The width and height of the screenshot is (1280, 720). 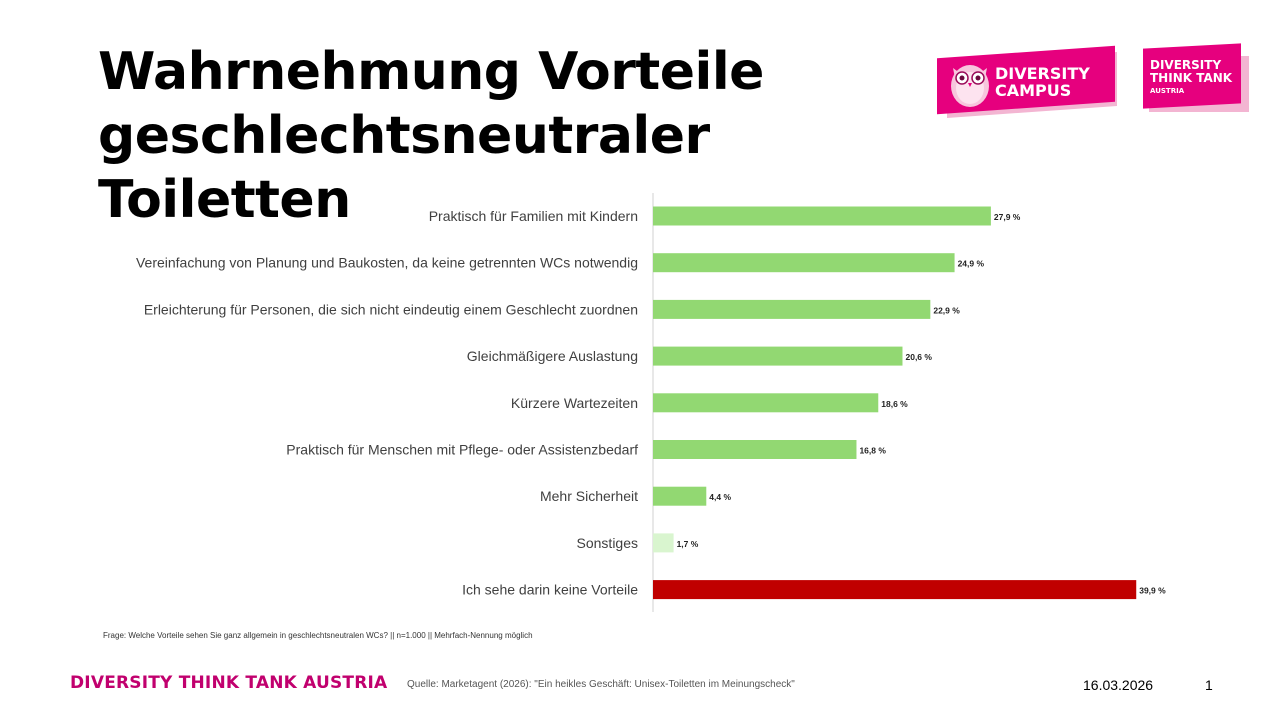 What do you see at coordinates (552, 356) in the screenshot?
I see `category-label: Gleichmäßigere Auslastung` at bounding box center [552, 356].